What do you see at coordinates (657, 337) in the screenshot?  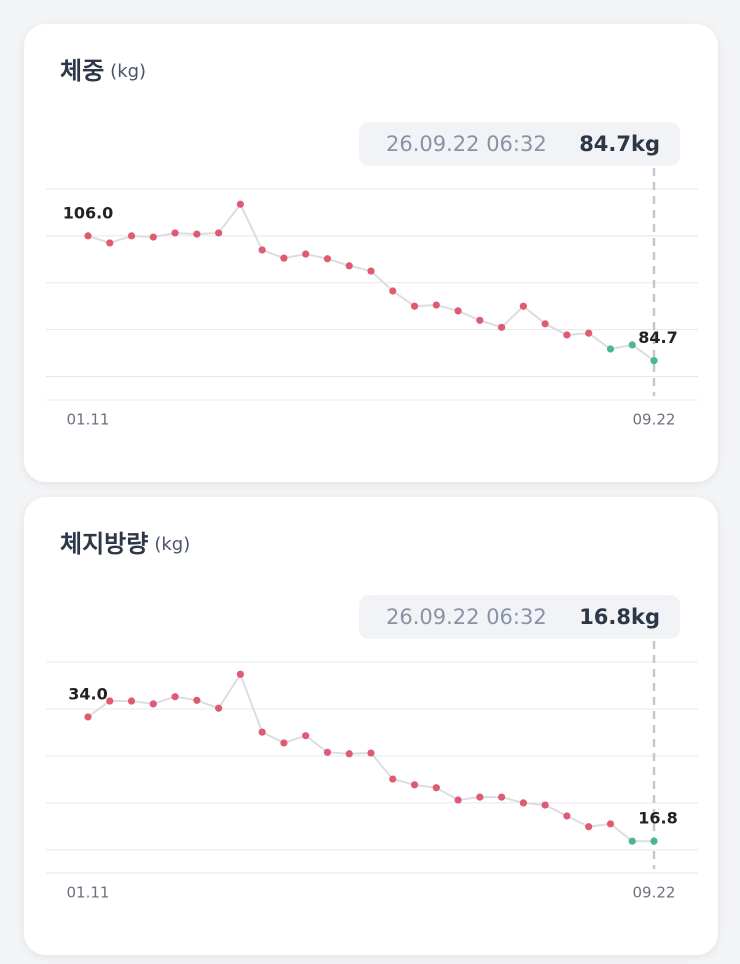 I see `value-label: 84.7` at bounding box center [657, 337].